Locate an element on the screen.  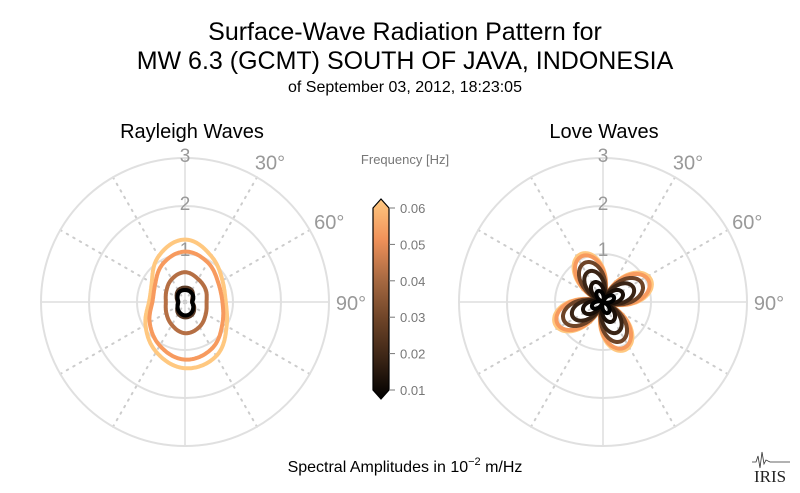
colorbar-tick-label: 0.02 is located at coordinates (412, 354).